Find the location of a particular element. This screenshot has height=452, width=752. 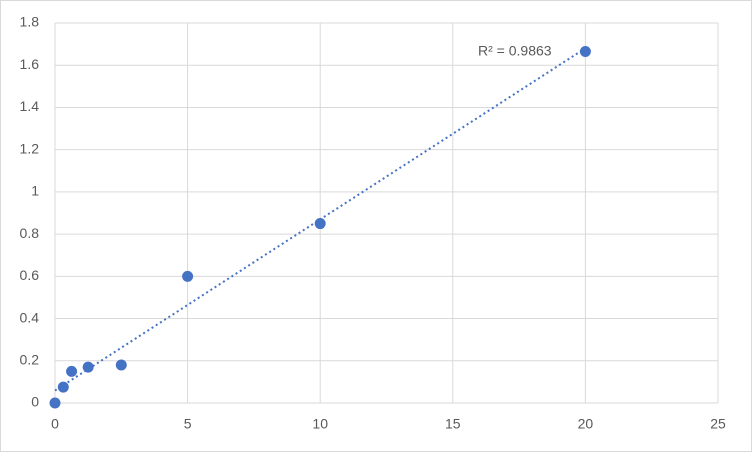

y-tick-label: 0.8 is located at coordinates (30, 233).